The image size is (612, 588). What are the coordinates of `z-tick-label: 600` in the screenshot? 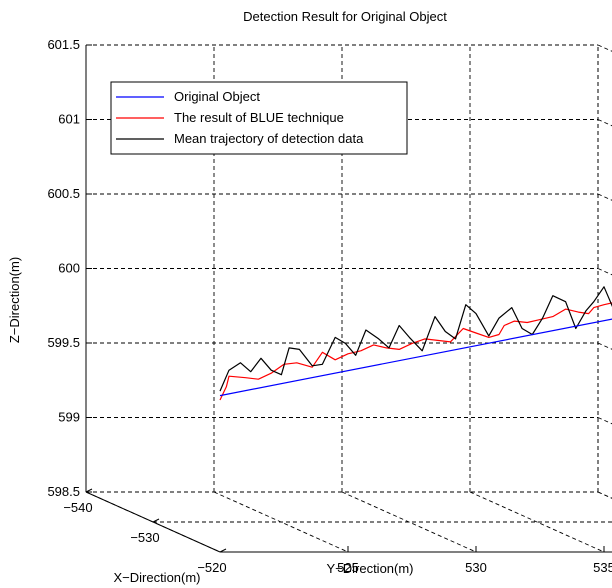 It's located at (69, 268).